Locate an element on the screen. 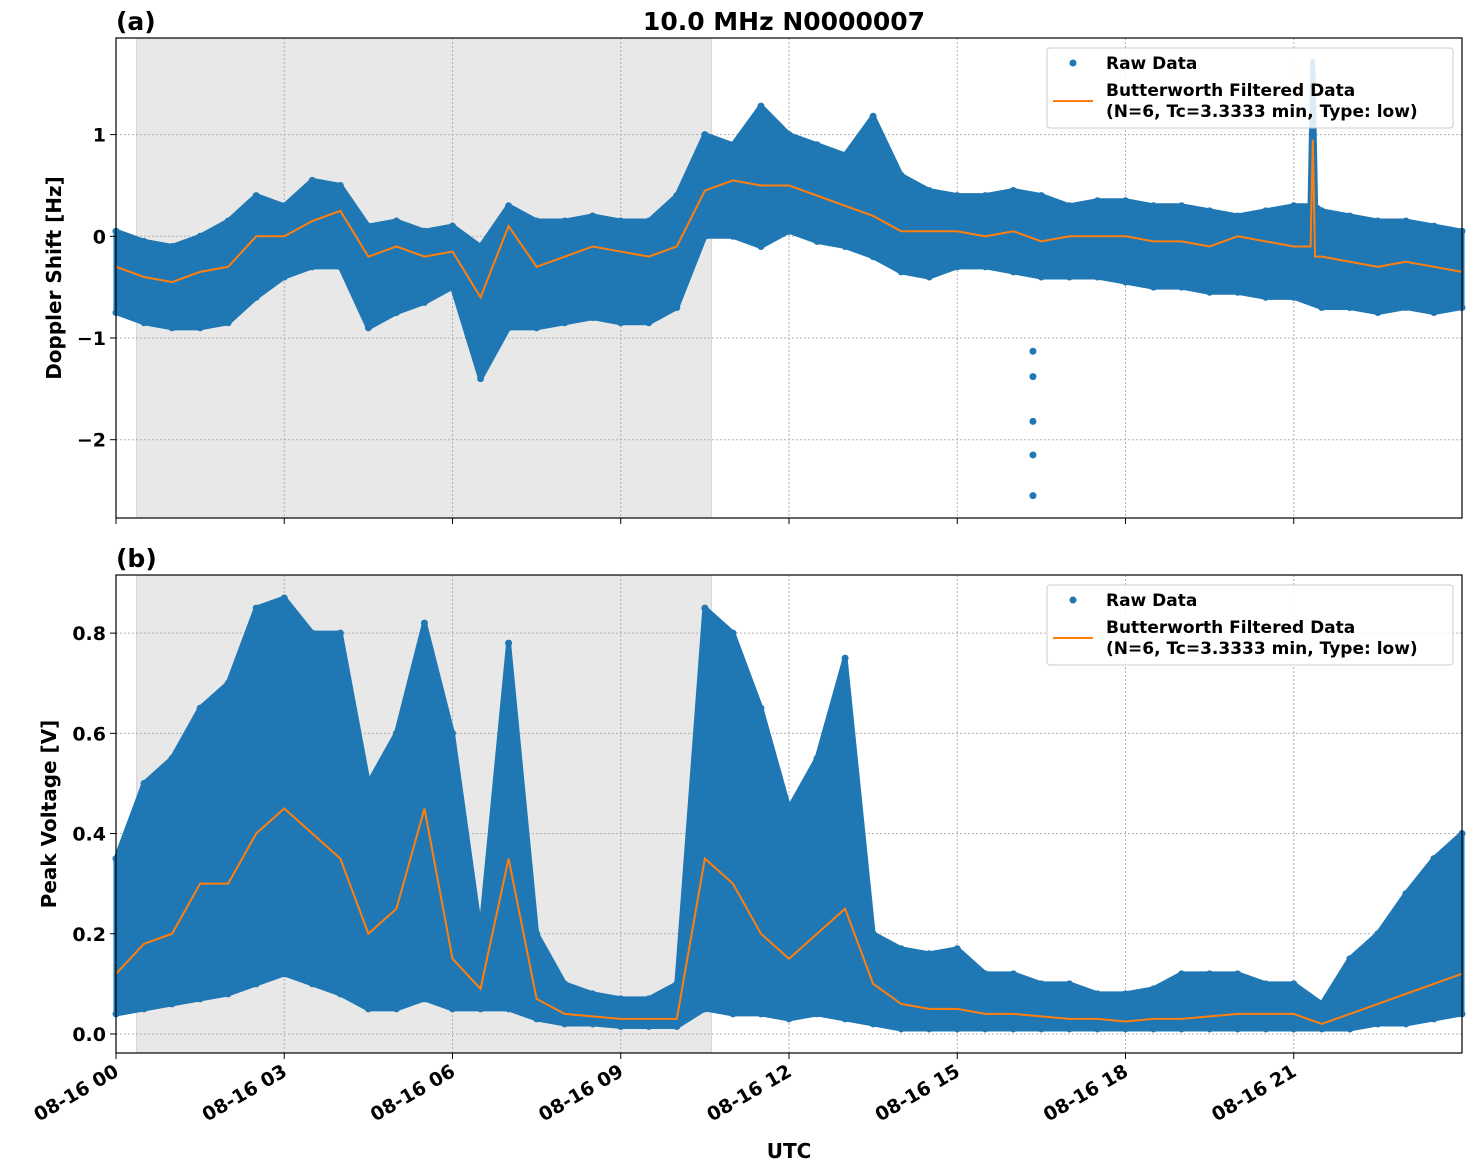 This screenshot has height=1172, width=1472. y-tick-label: −1 is located at coordinates (91, 339).